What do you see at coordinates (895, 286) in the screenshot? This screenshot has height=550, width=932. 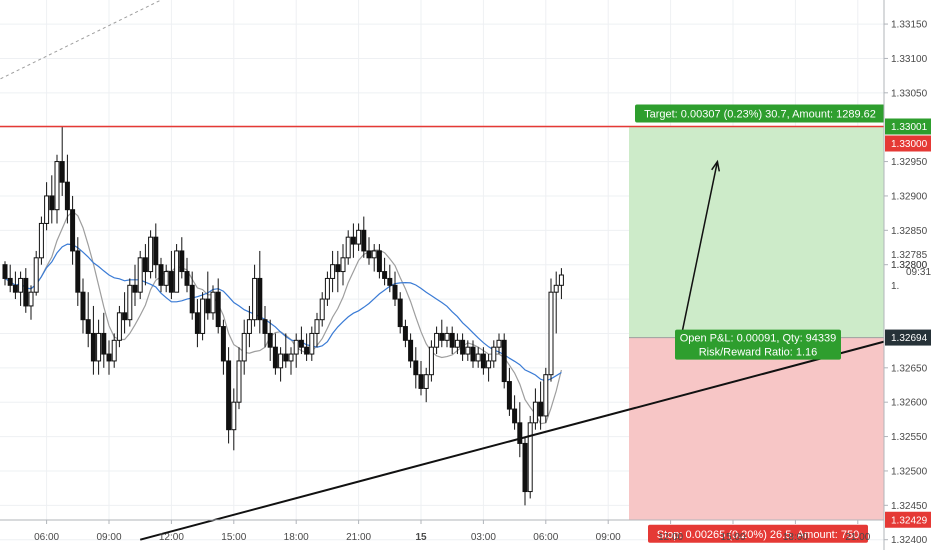 I see `price-tick-label: 1.` at bounding box center [895, 286].